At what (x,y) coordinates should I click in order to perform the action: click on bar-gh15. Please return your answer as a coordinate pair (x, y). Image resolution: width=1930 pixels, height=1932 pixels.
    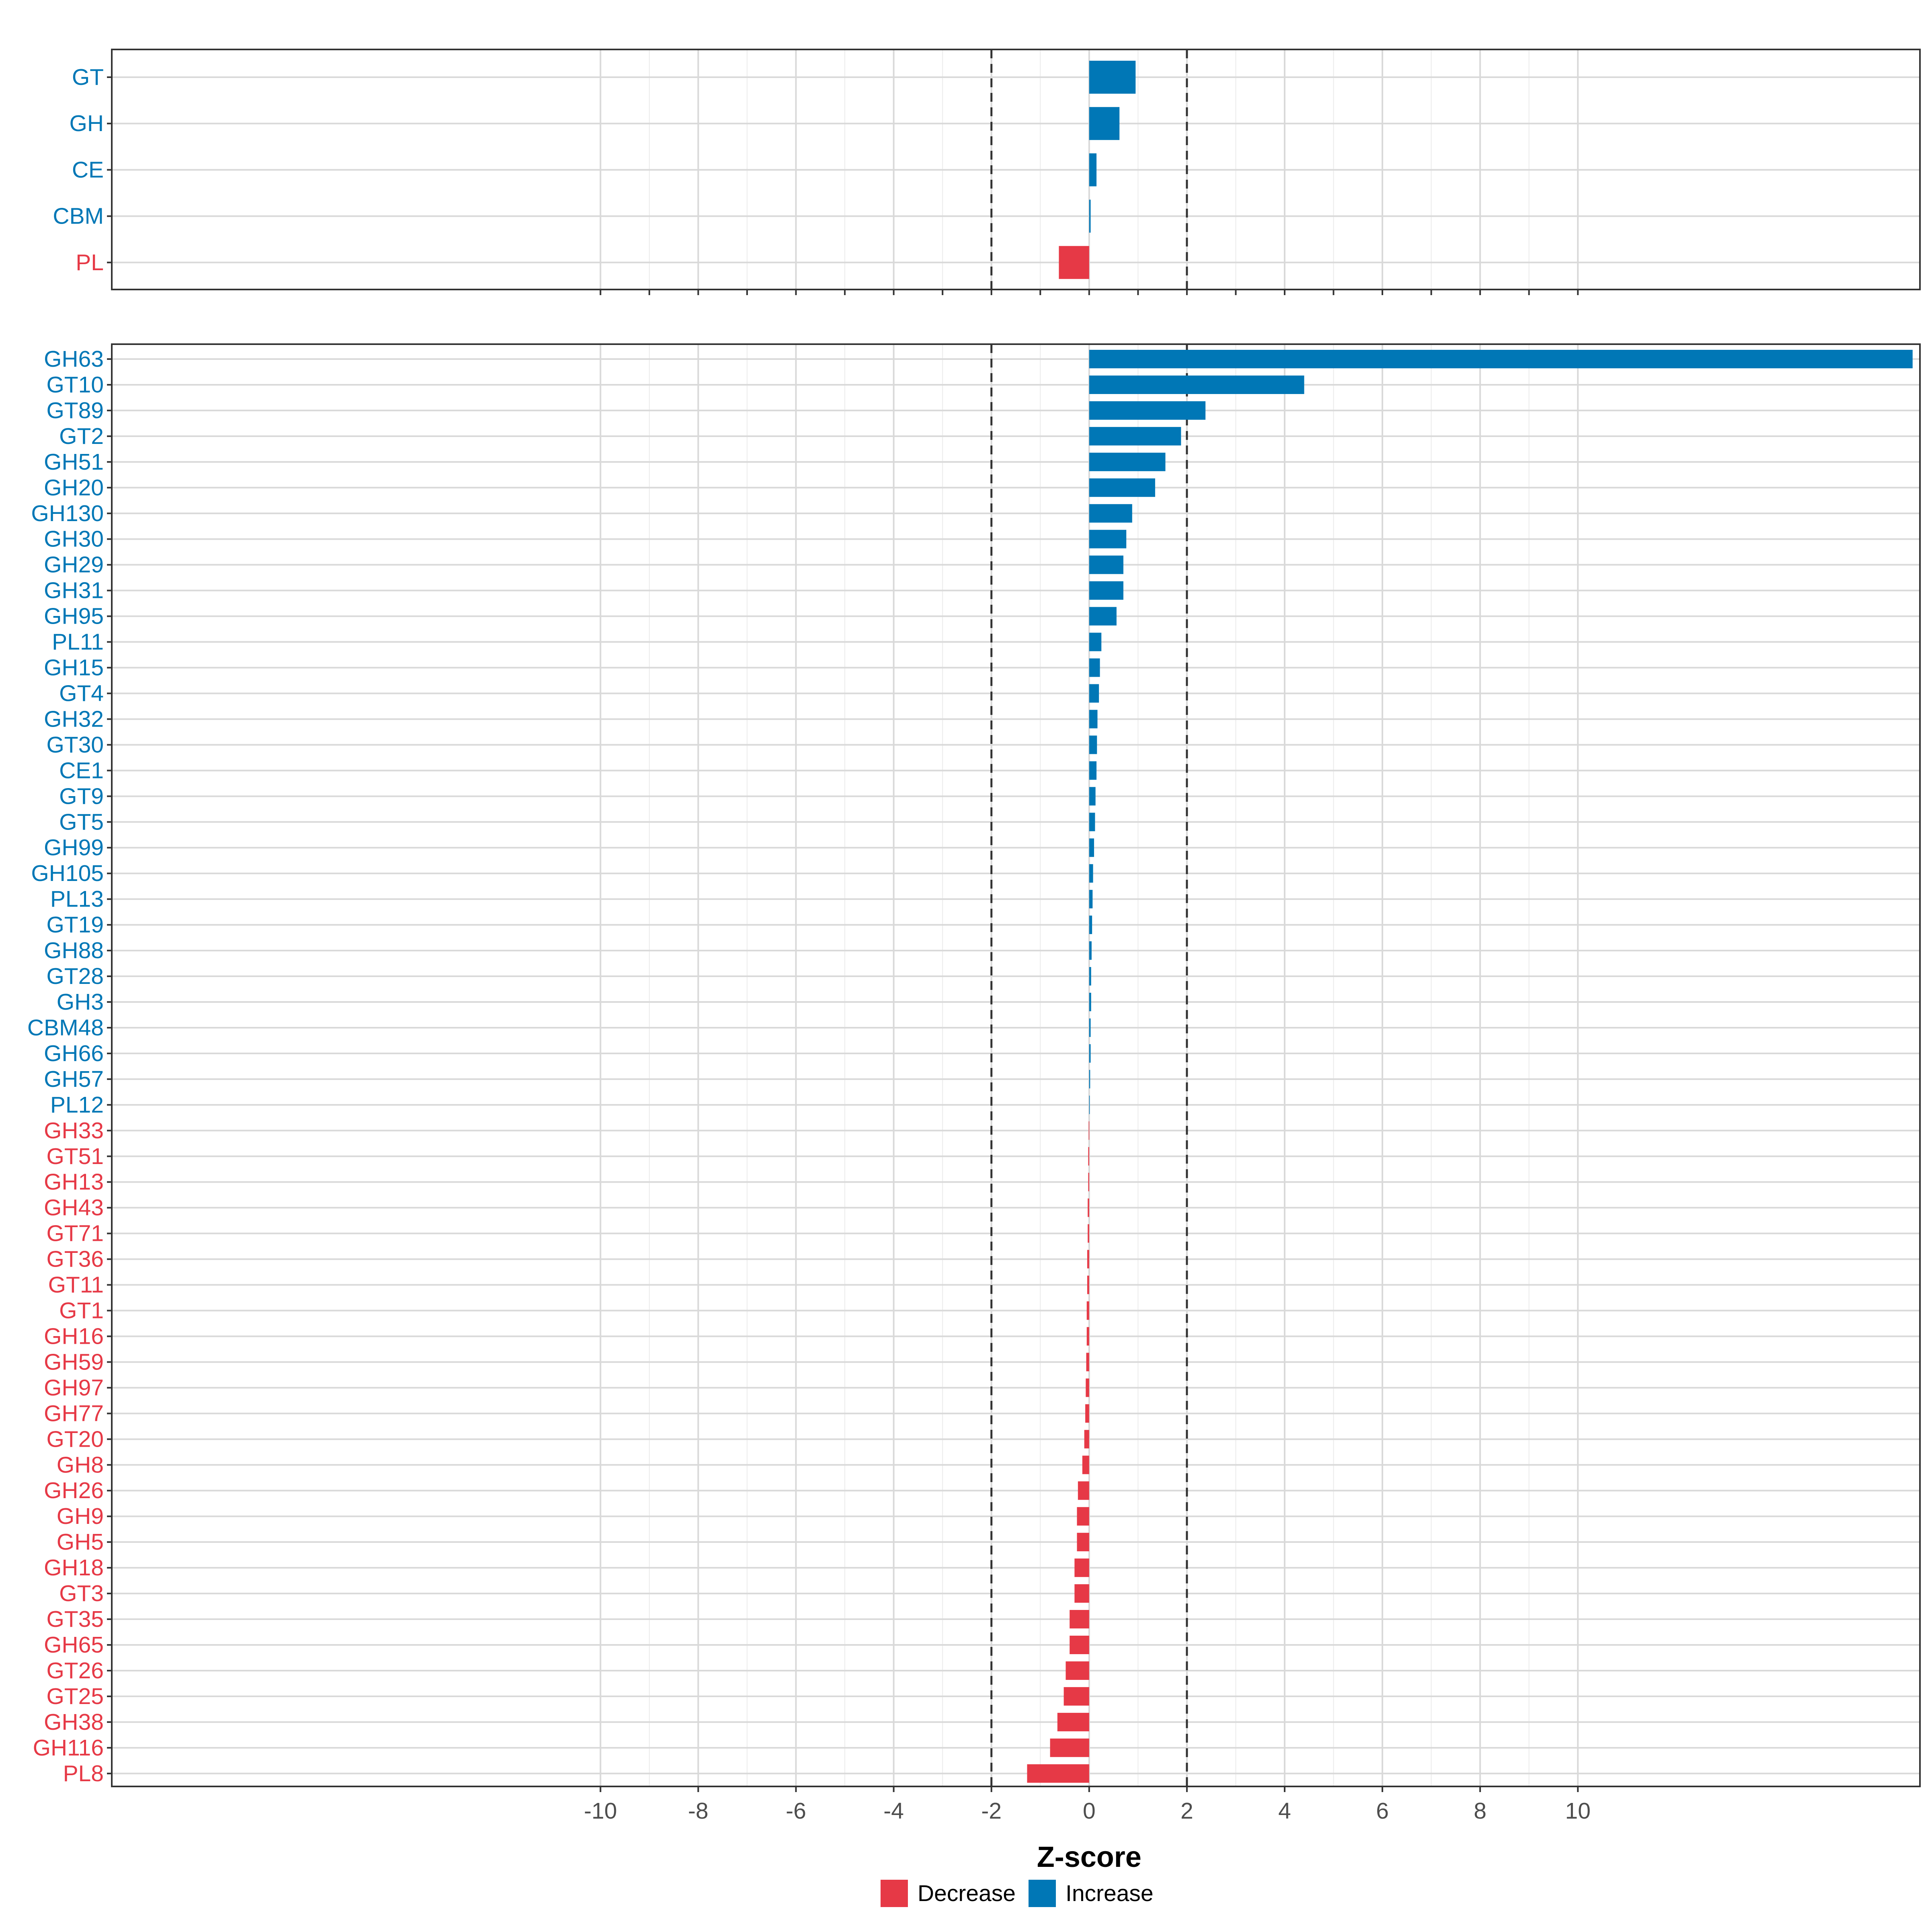
    Looking at the image, I should click on (1094, 667).